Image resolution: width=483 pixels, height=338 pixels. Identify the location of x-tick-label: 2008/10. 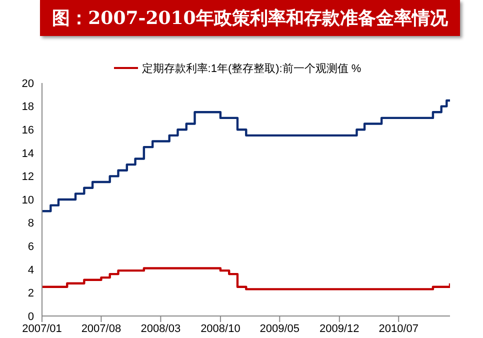
(220, 328).